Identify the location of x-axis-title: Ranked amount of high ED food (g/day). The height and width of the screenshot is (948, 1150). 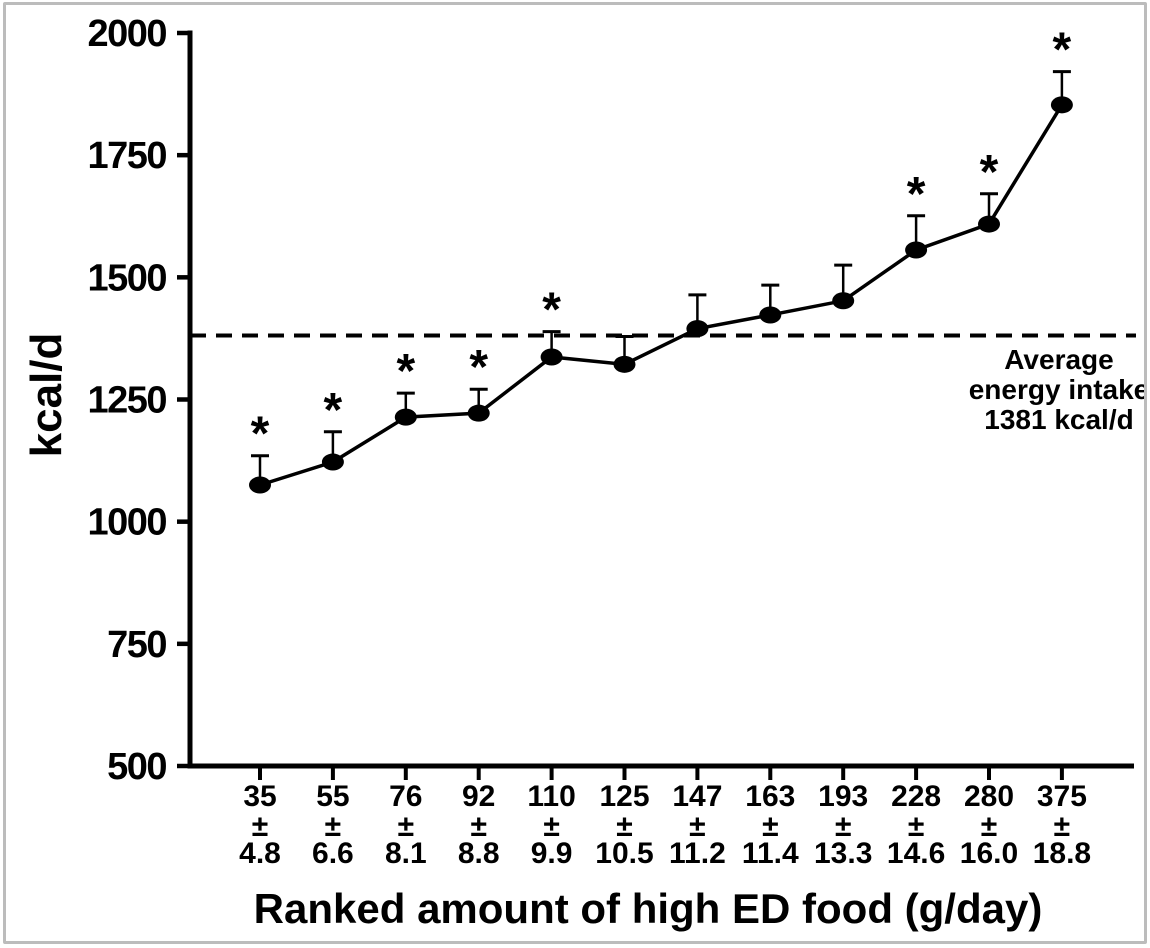
(648, 908).